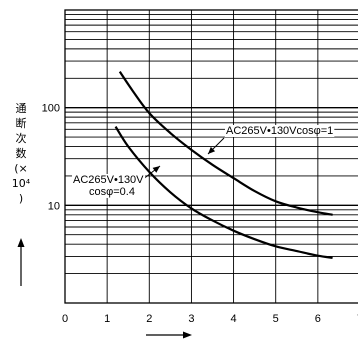  Describe the element at coordinates (54, 206) in the screenshot. I see `y-tick-label: 10` at that location.